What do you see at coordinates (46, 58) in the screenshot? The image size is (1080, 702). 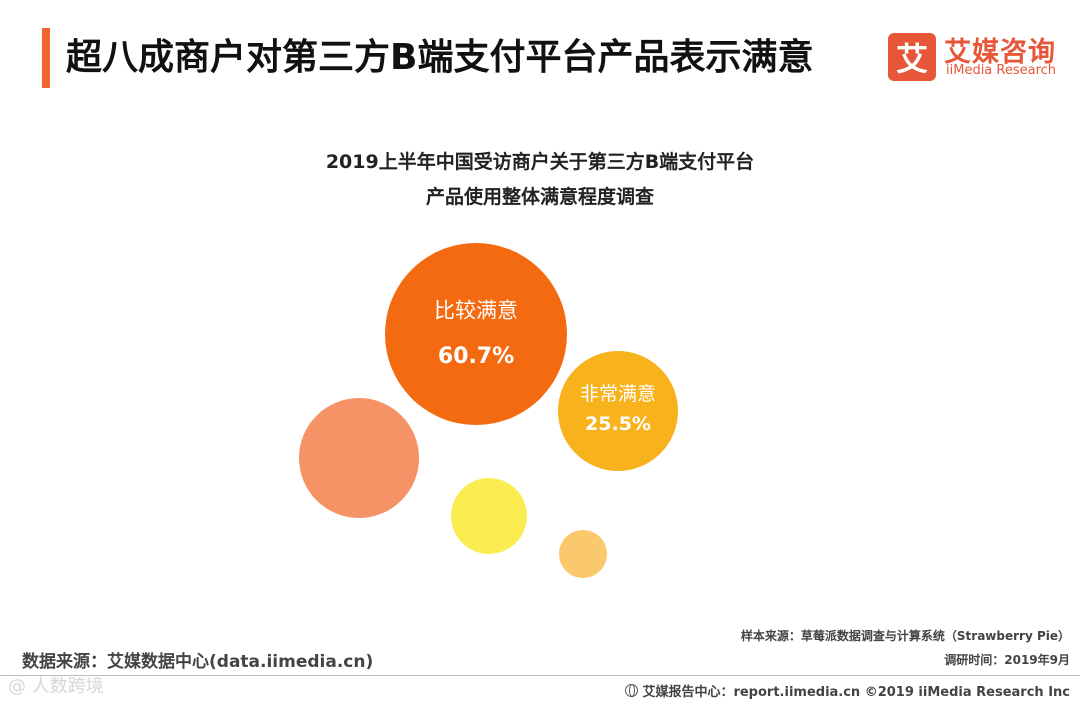 I see `title-accent-bar` at bounding box center [46, 58].